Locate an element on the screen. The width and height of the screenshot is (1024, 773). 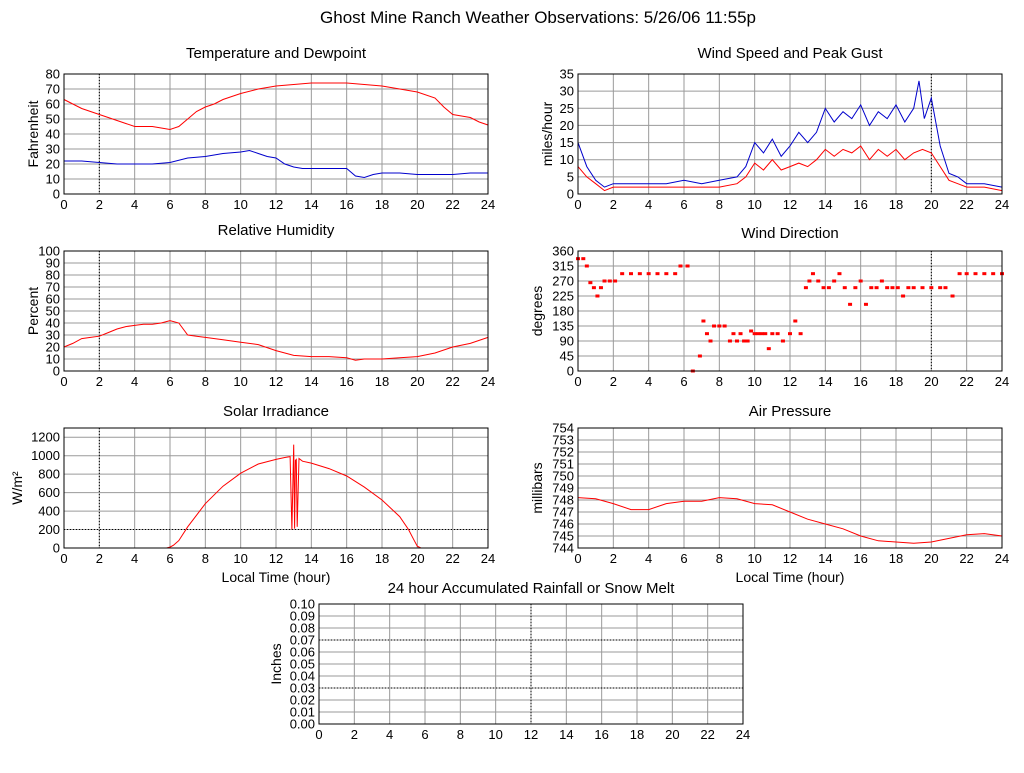
pressure-y-tick-label: 754 is located at coordinates (563, 428).